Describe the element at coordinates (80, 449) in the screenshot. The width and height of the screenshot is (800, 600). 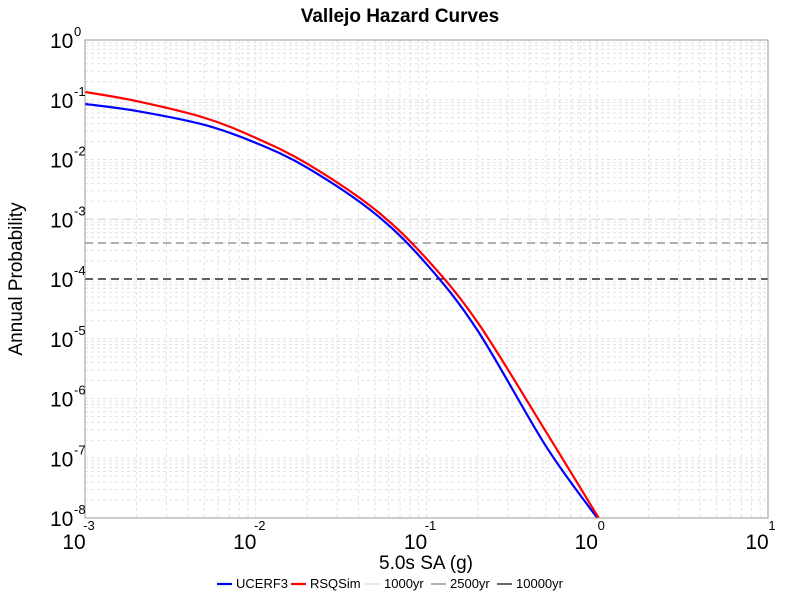
I see `y-tick-exponent: -7` at that location.